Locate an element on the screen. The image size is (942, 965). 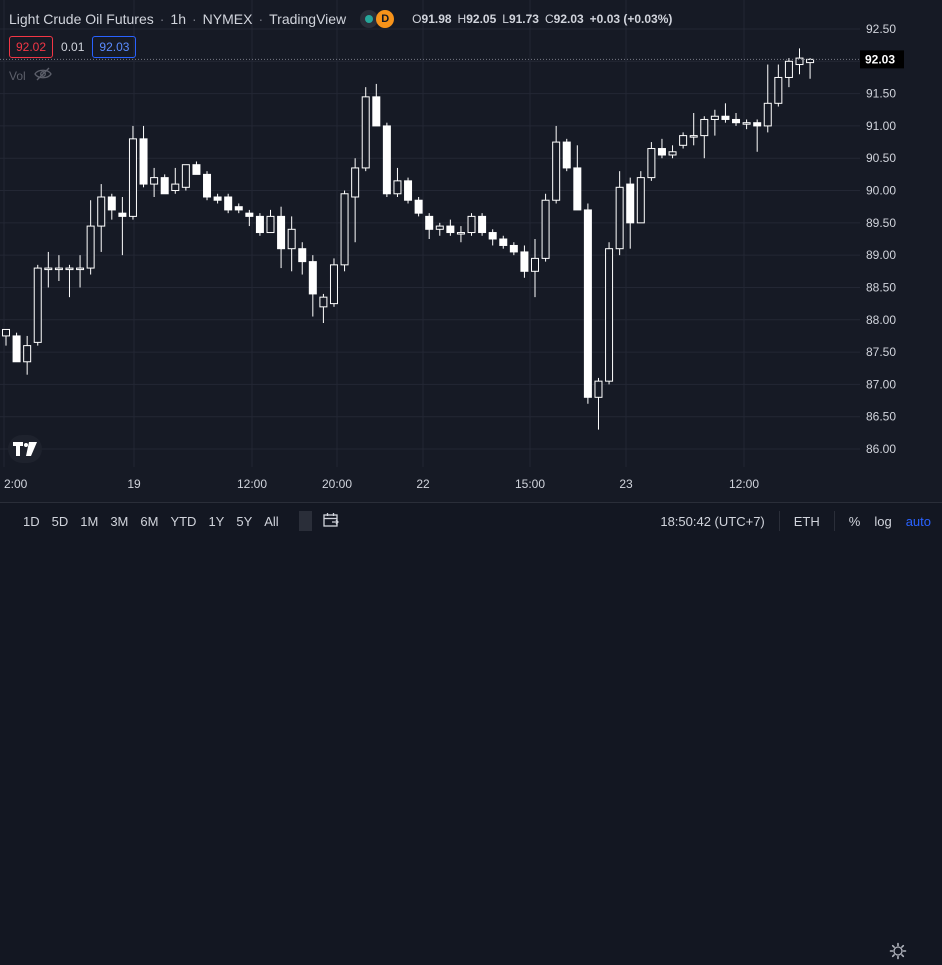
log-scale-button: log is located at coordinates (883, 521).